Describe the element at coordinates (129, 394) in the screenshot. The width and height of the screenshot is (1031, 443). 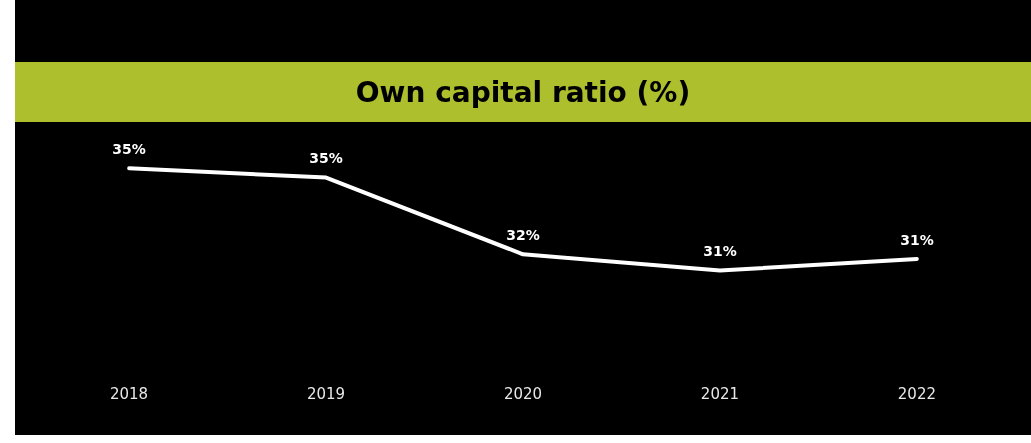
I see `x-tick-label: 2018` at that location.